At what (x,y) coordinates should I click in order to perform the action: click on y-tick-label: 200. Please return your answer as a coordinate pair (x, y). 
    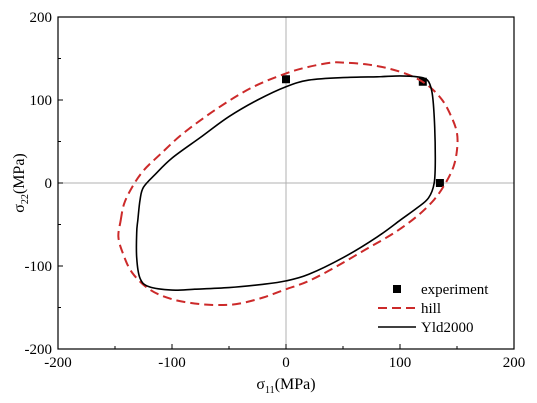
    Looking at the image, I should click on (41, 18).